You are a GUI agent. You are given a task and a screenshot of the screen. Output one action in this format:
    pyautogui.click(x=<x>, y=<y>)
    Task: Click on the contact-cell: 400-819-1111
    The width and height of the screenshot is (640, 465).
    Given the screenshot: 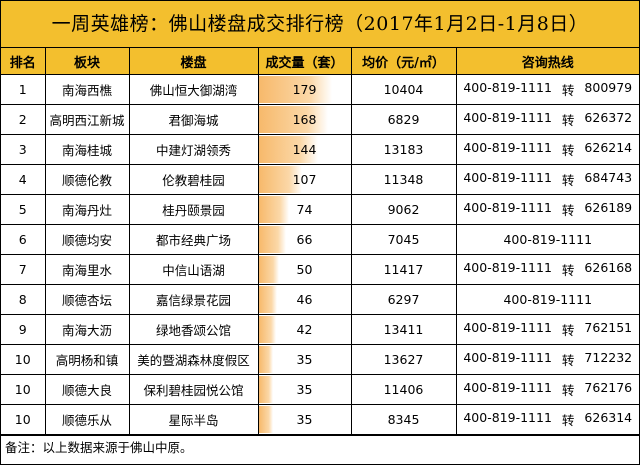 What is the action you would take?
    pyautogui.click(x=547, y=299)
    